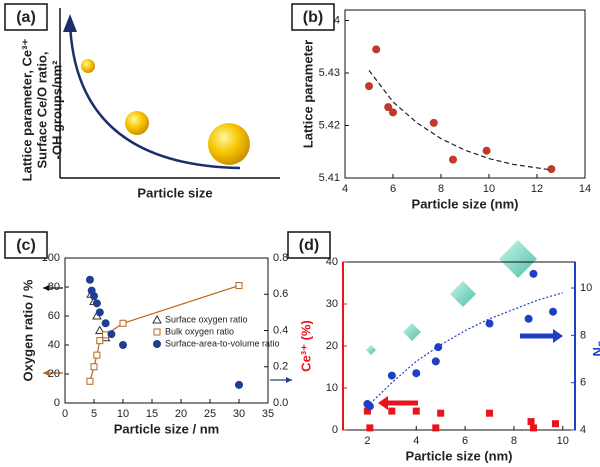 The image size is (600, 467). I want to click on x-tick-label: 30, so click(239, 414).